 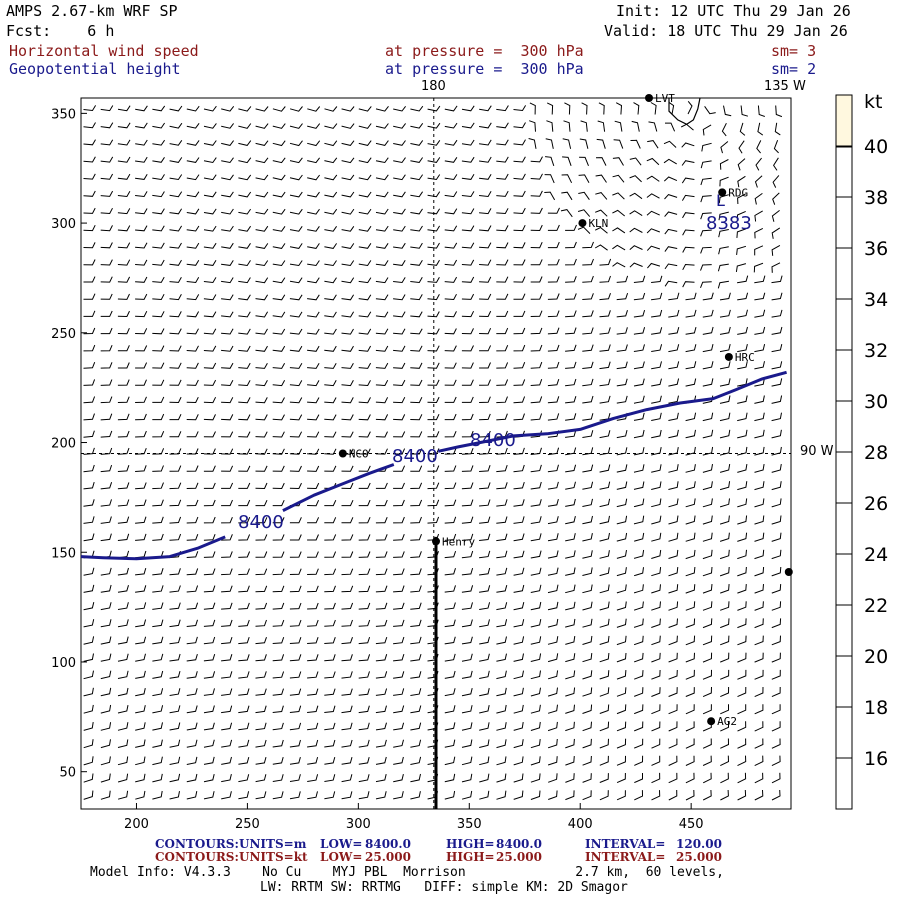 What do you see at coordinates (63, 553) in the screenshot?
I see `y-tick-label-150: 150` at bounding box center [63, 553].